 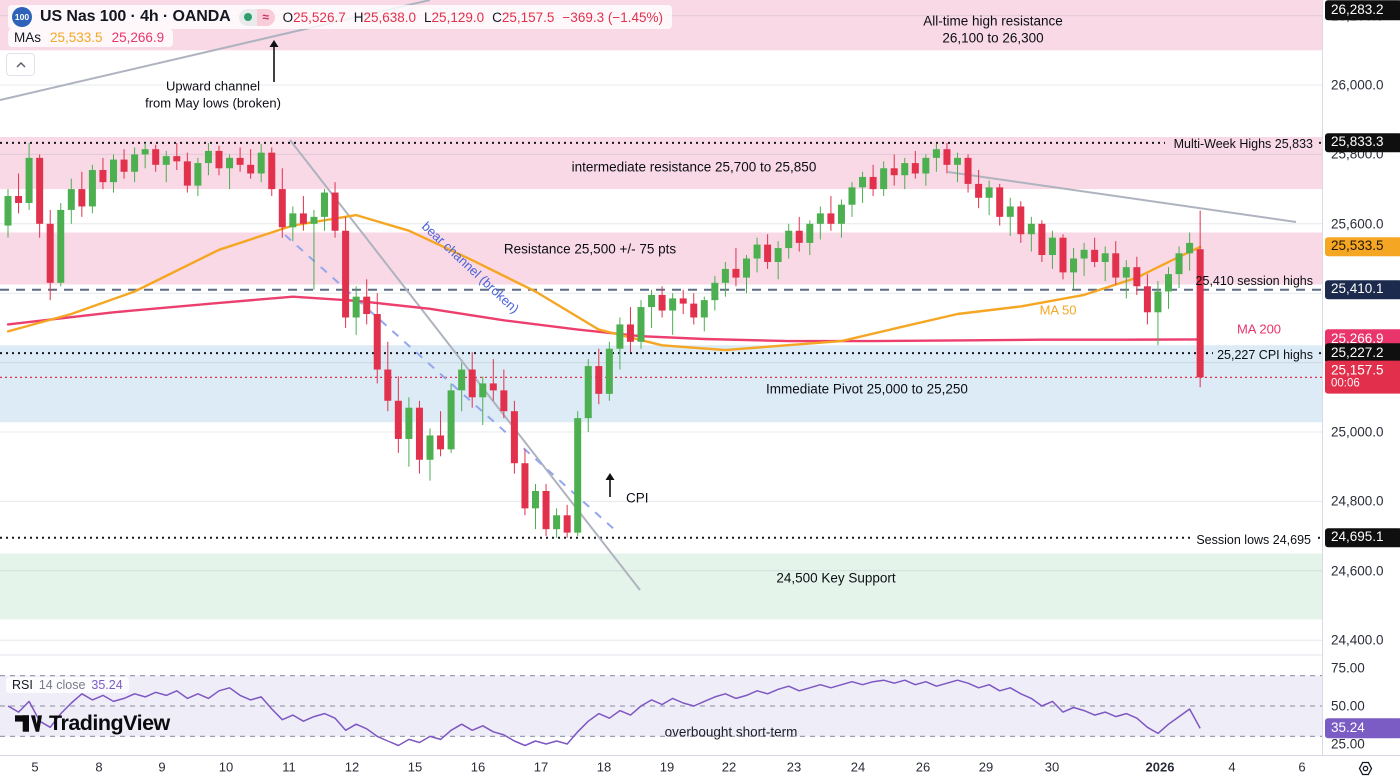 What do you see at coordinates (523, 17) in the screenshot?
I see `ohlc-c: C25,157.5` at bounding box center [523, 17].